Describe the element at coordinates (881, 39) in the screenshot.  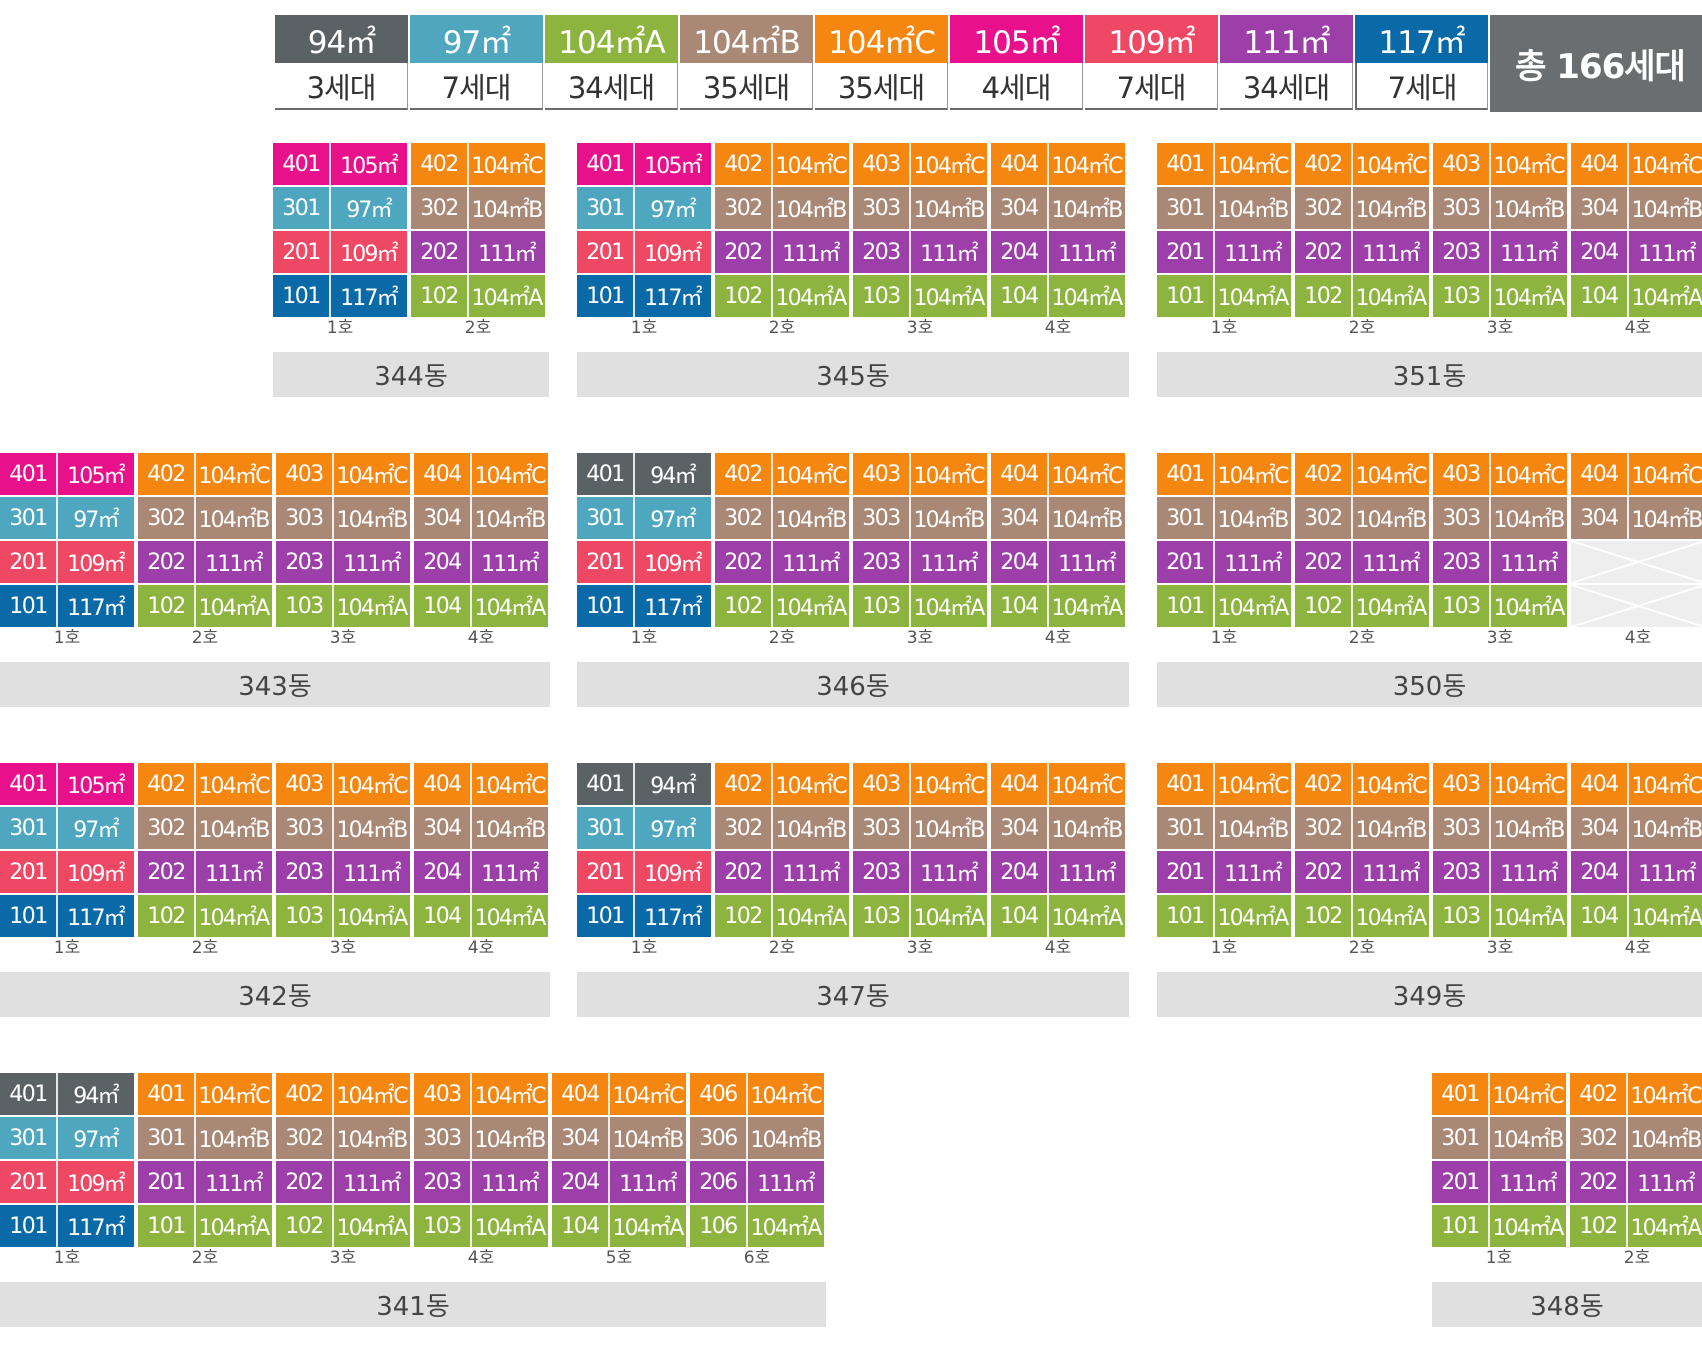
I see `legend-type: 104㎡C` at that location.